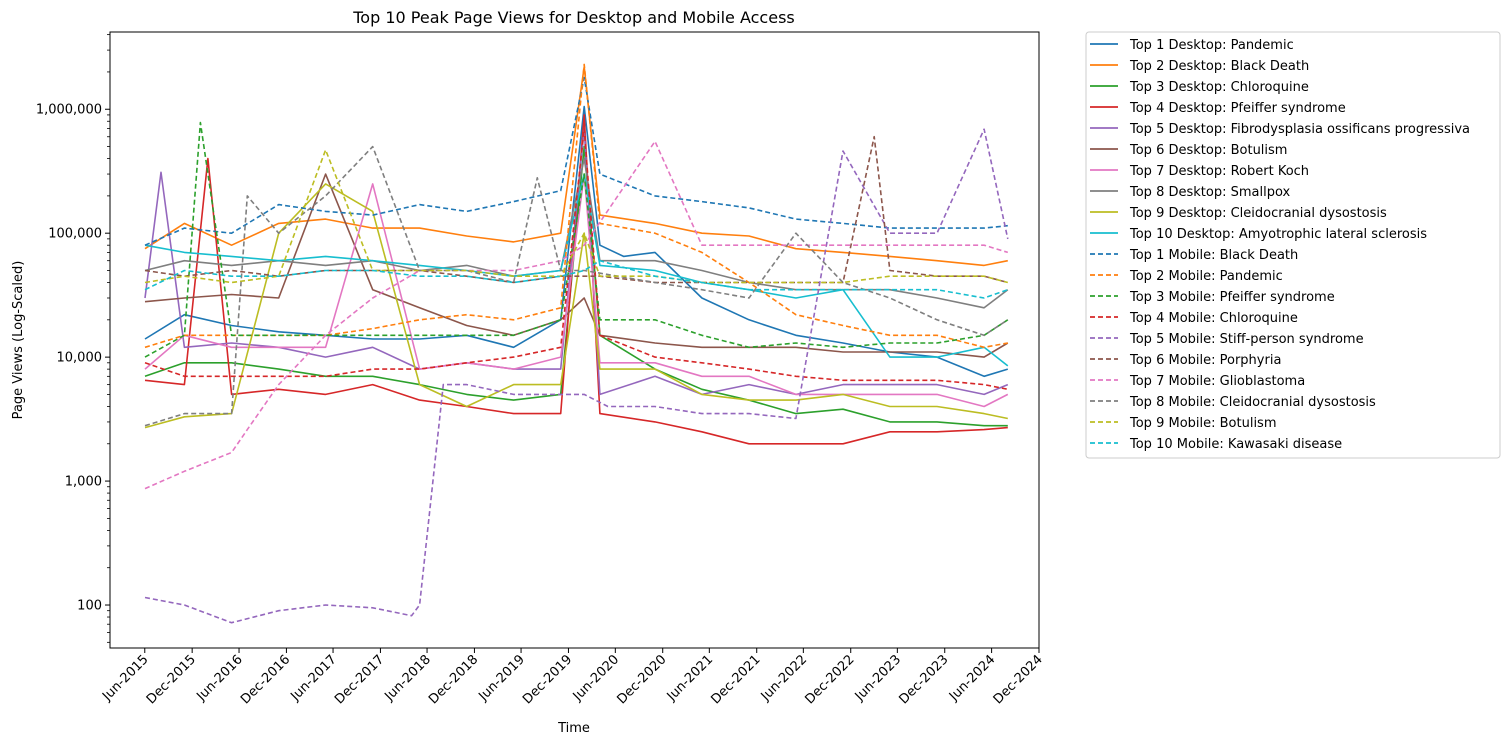  Describe the element at coordinates (69, 110) in the screenshot. I see `y-tick-label: 1,000,000` at that location.